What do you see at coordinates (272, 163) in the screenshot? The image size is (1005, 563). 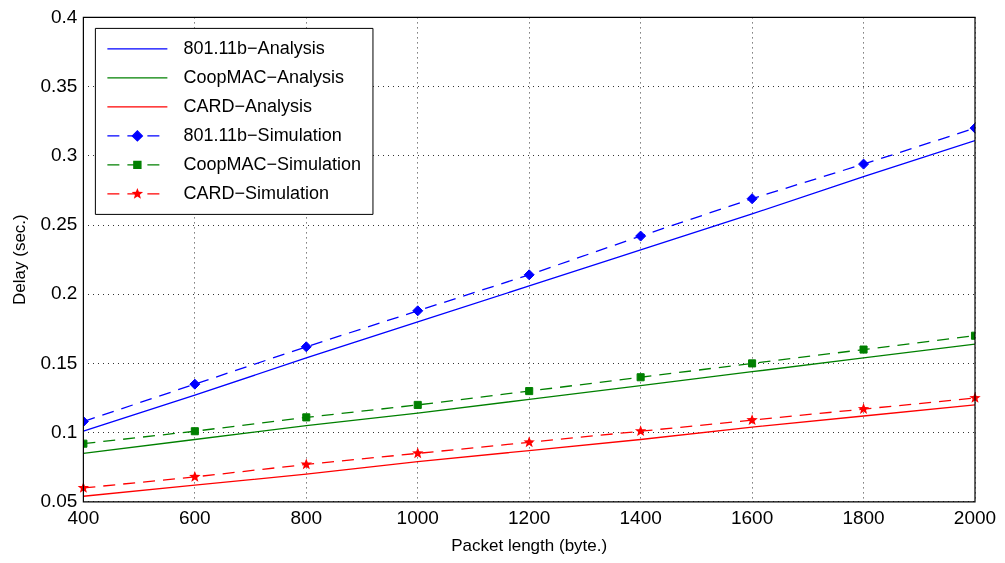 I see `legend-label: CoopMAC−Simulation` at bounding box center [272, 163].